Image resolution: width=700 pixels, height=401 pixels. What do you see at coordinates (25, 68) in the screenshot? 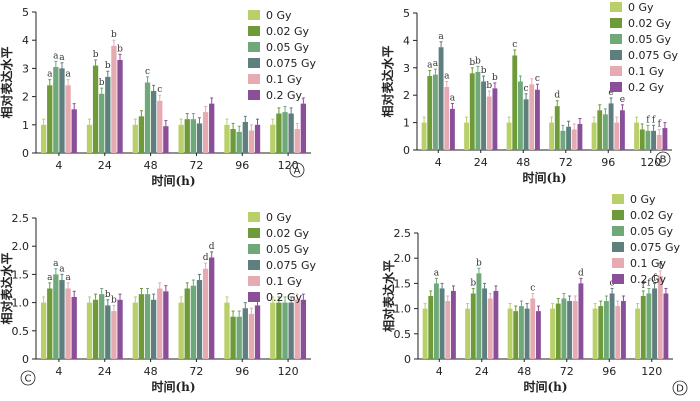
I see `y-tick-label: 3` at bounding box center [25, 68].